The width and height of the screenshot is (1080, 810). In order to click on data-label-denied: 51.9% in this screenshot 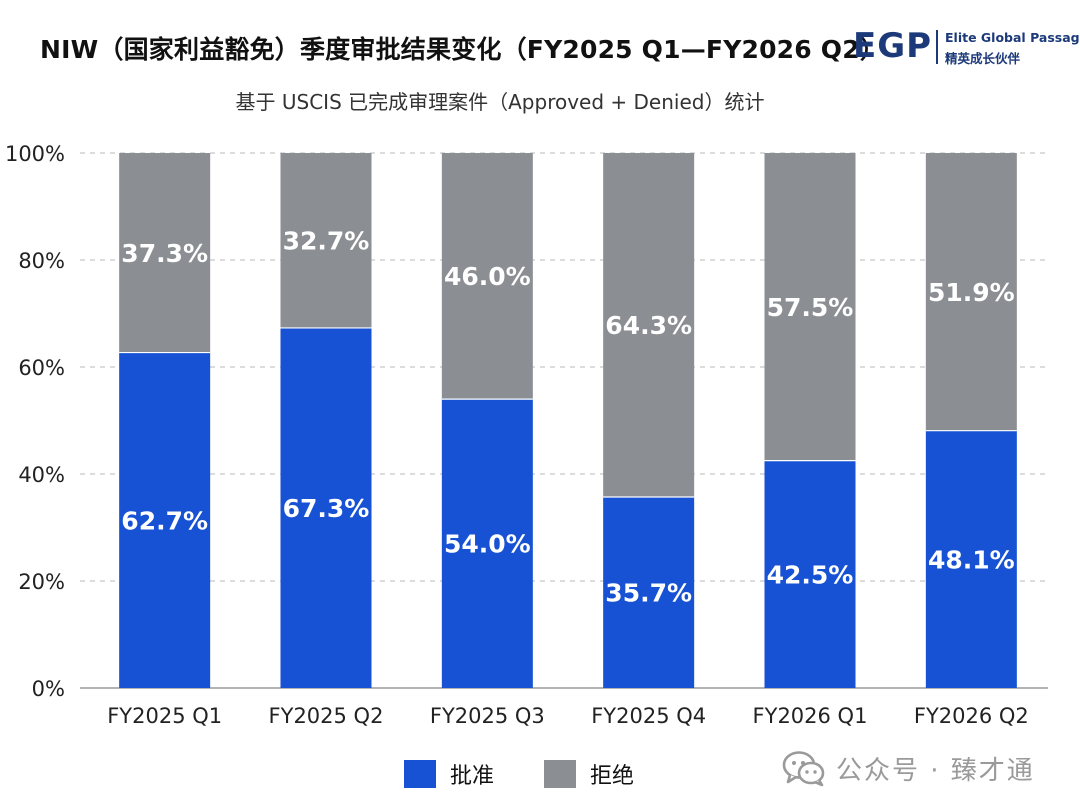, I will do `click(971, 292)`.